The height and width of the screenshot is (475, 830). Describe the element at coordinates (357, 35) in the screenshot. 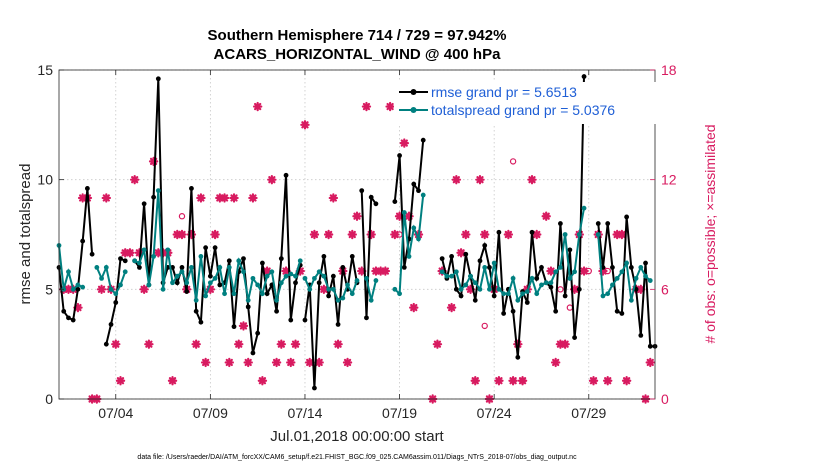

I see `chart-title: Southern Hemisphere 714 / 729 = 97.942%` at that location.